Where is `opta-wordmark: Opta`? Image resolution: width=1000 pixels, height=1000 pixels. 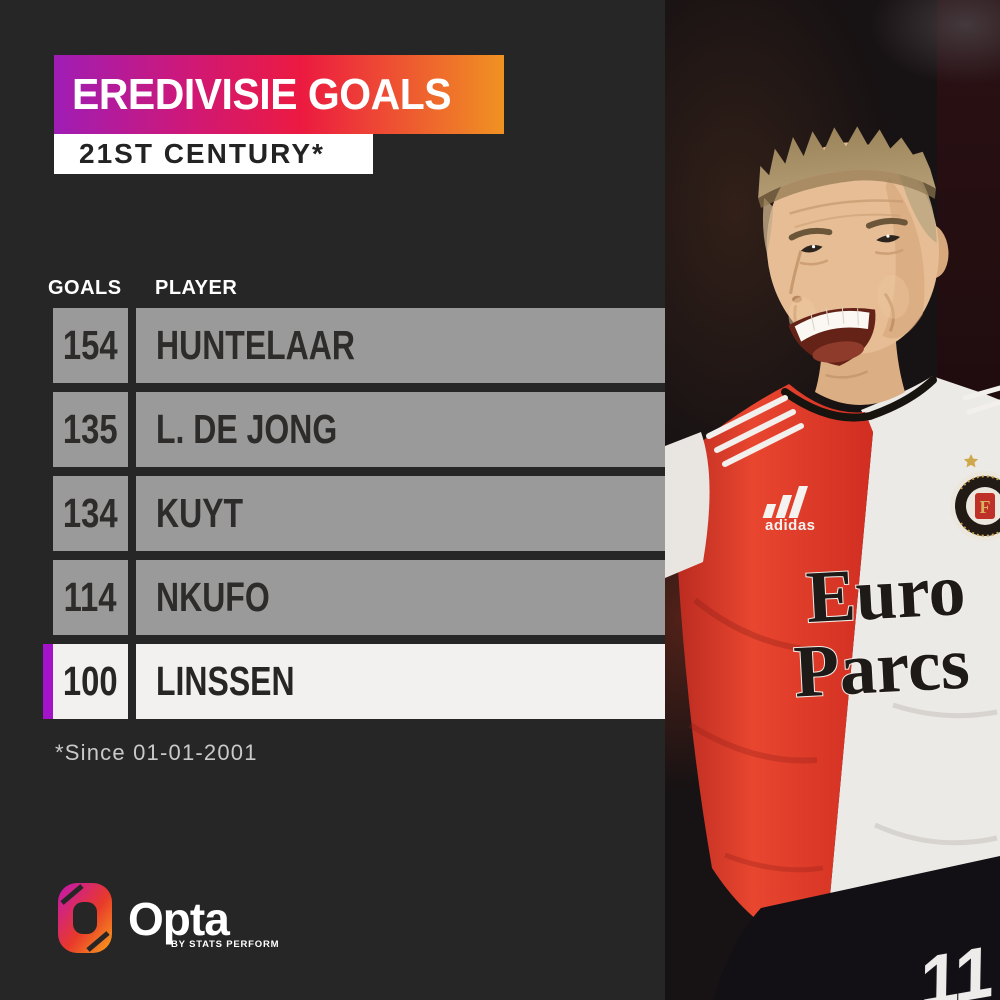
opta-wordmark: Opta is located at coordinates (179, 919).